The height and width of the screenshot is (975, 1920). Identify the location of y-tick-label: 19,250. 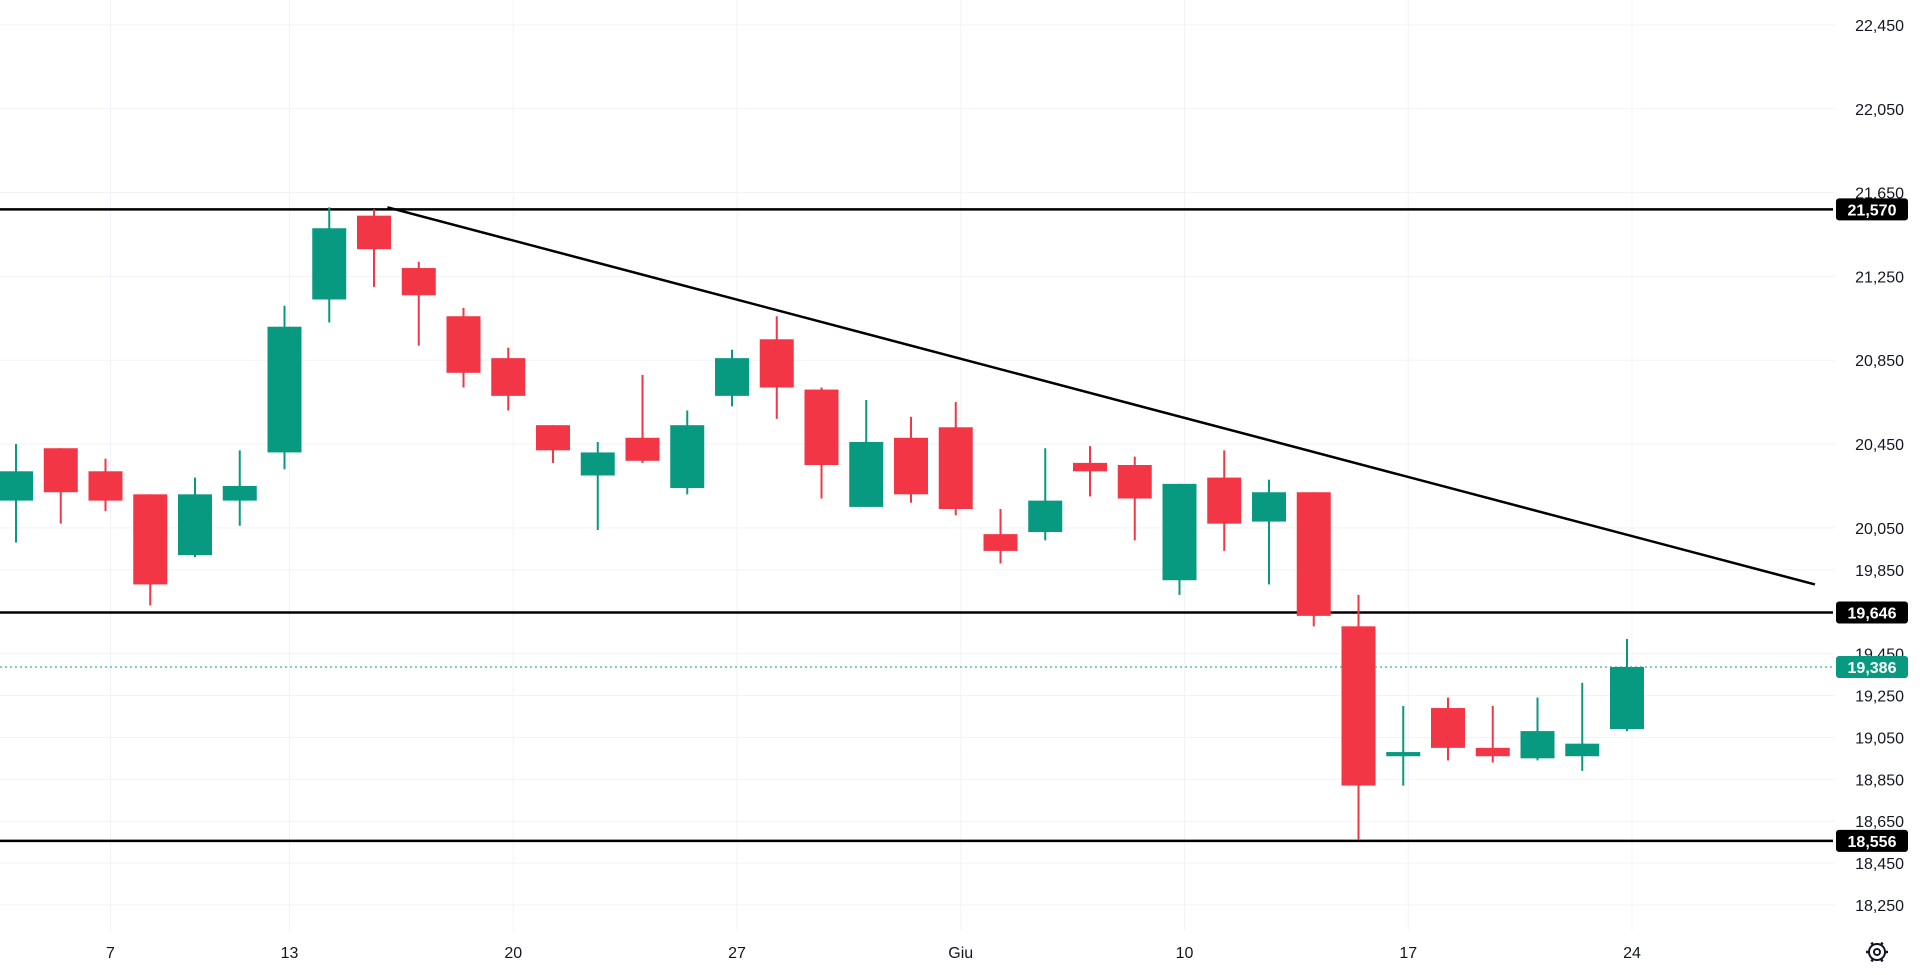
(1879, 696).